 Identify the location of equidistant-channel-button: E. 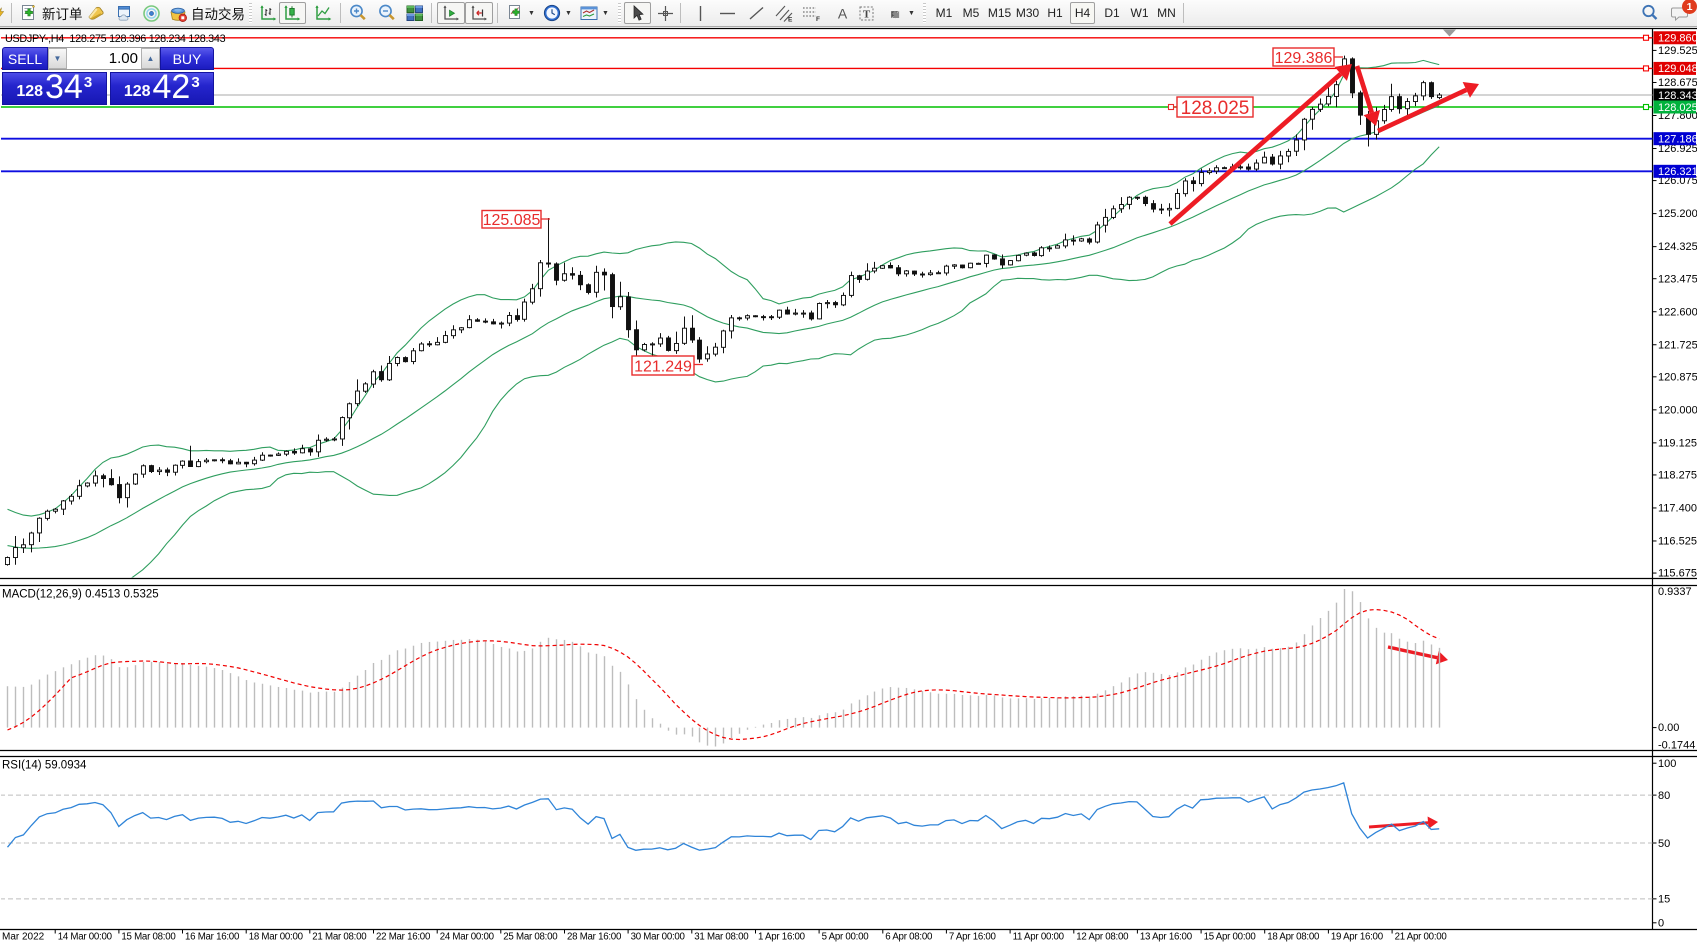
(784, 13).